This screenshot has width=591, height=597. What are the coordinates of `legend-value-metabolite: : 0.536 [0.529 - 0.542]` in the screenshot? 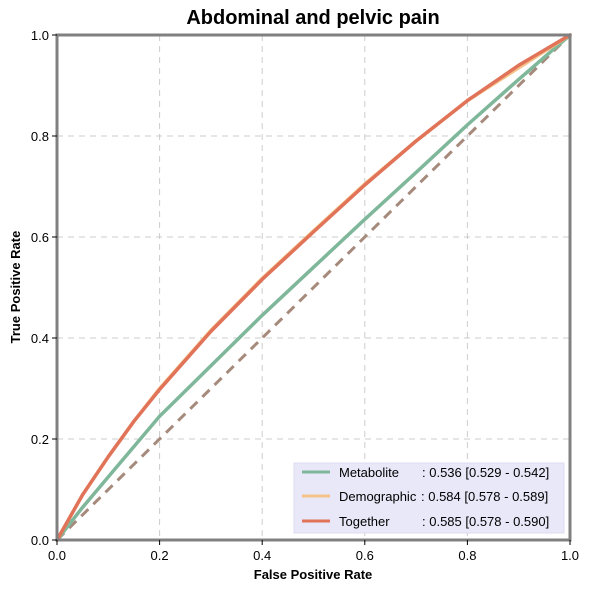 It's located at (485, 472).